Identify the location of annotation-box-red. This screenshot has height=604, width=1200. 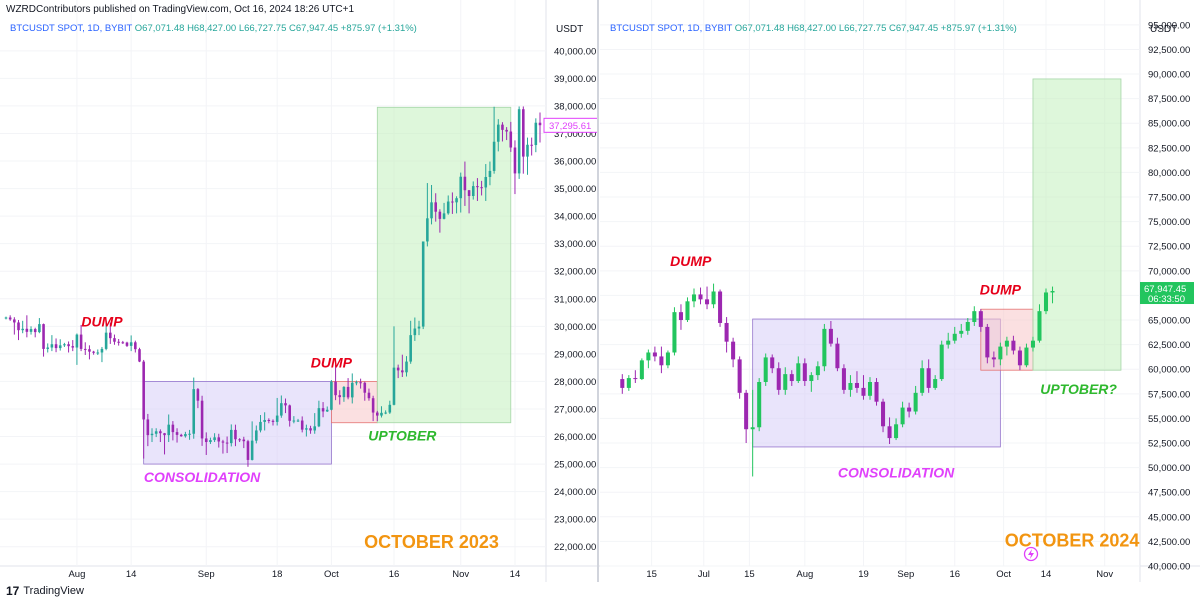
(354, 402).